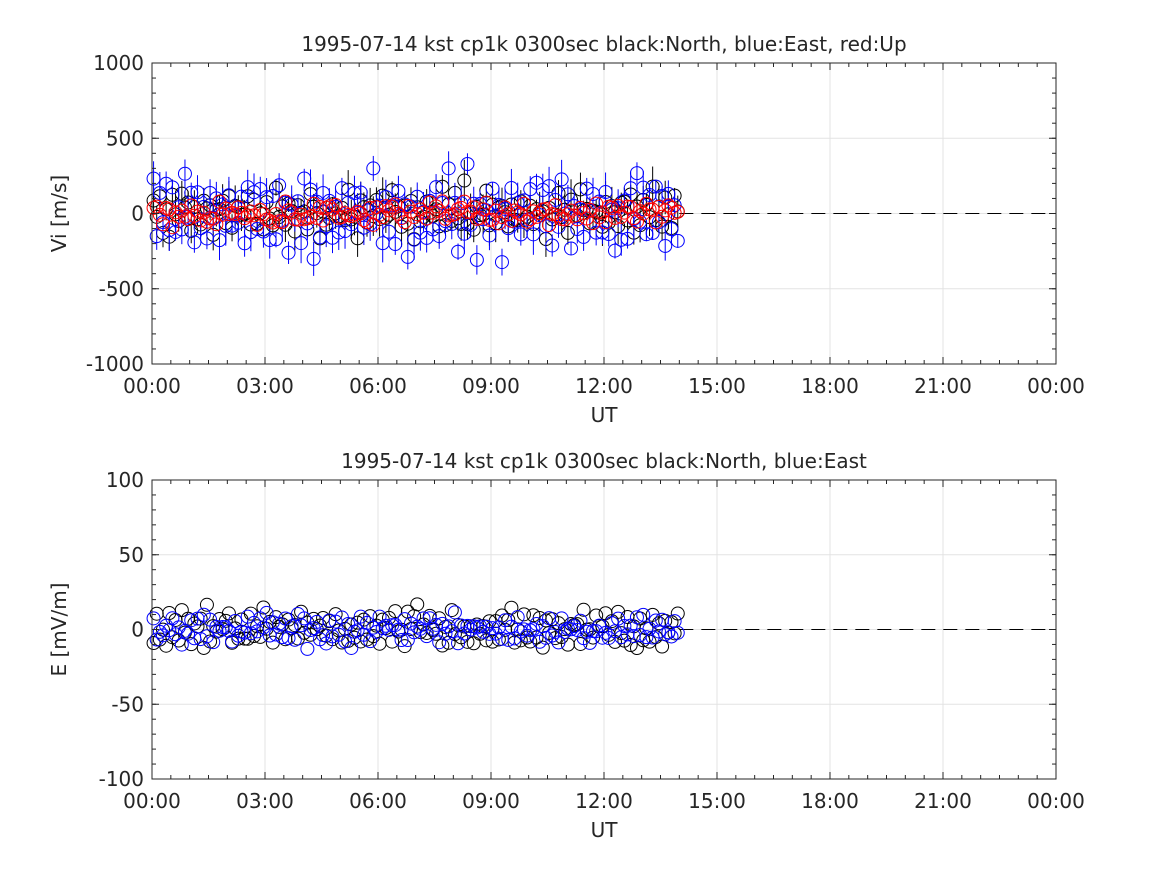 Image resolution: width=1167 pixels, height=875 pixels. What do you see at coordinates (830, 801) in the screenshot?
I see `efield-x-tick-label: 18:00` at bounding box center [830, 801].